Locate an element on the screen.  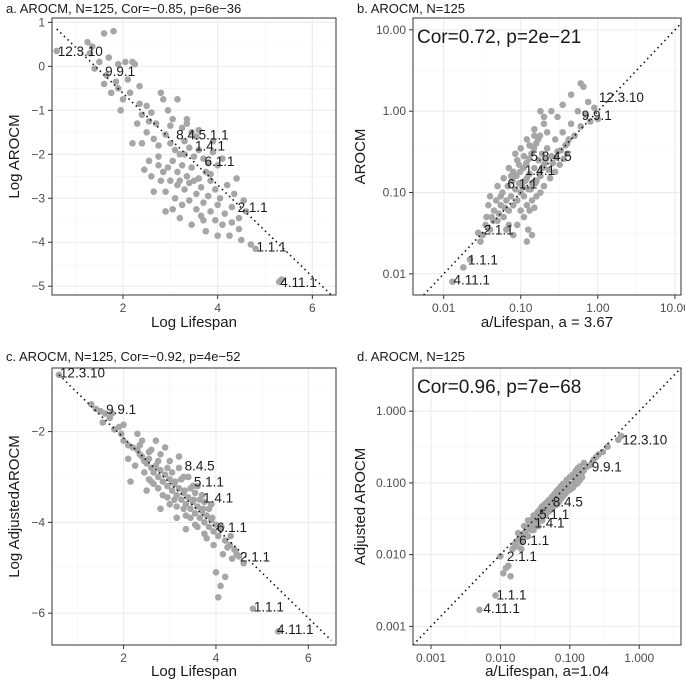
panel-c-point-label: 1.1.1 is located at coordinates (269, 606).